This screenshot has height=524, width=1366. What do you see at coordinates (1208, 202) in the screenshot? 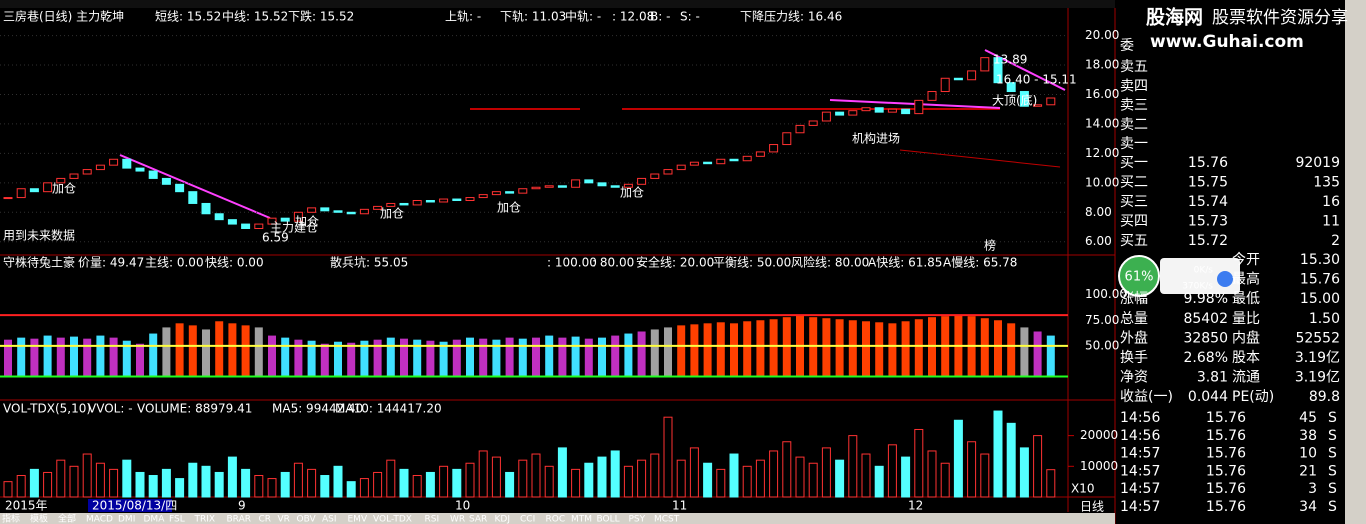
I see `bid-price: 15.74` at bounding box center [1208, 202].